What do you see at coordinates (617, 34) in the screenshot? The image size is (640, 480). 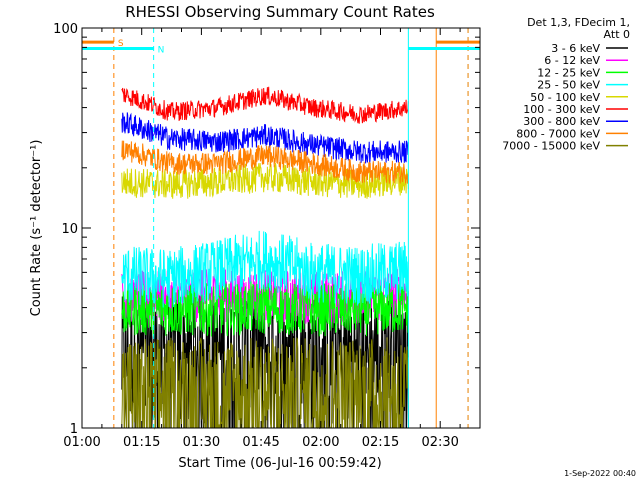 I see `legend-header-line-2: Att 0` at bounding box center [617, 34].